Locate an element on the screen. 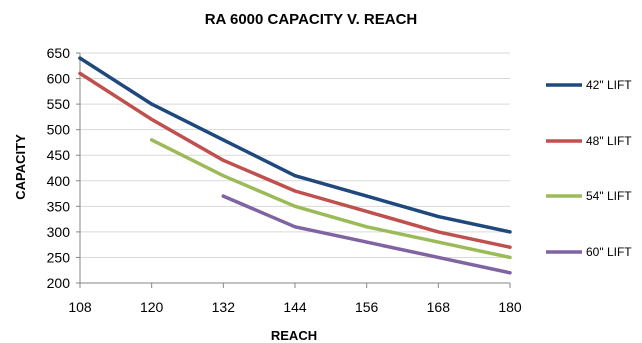 This screenshot has height=343, width=642. legend-label-2: 48" LIFT is located at coordinates (609, 141).